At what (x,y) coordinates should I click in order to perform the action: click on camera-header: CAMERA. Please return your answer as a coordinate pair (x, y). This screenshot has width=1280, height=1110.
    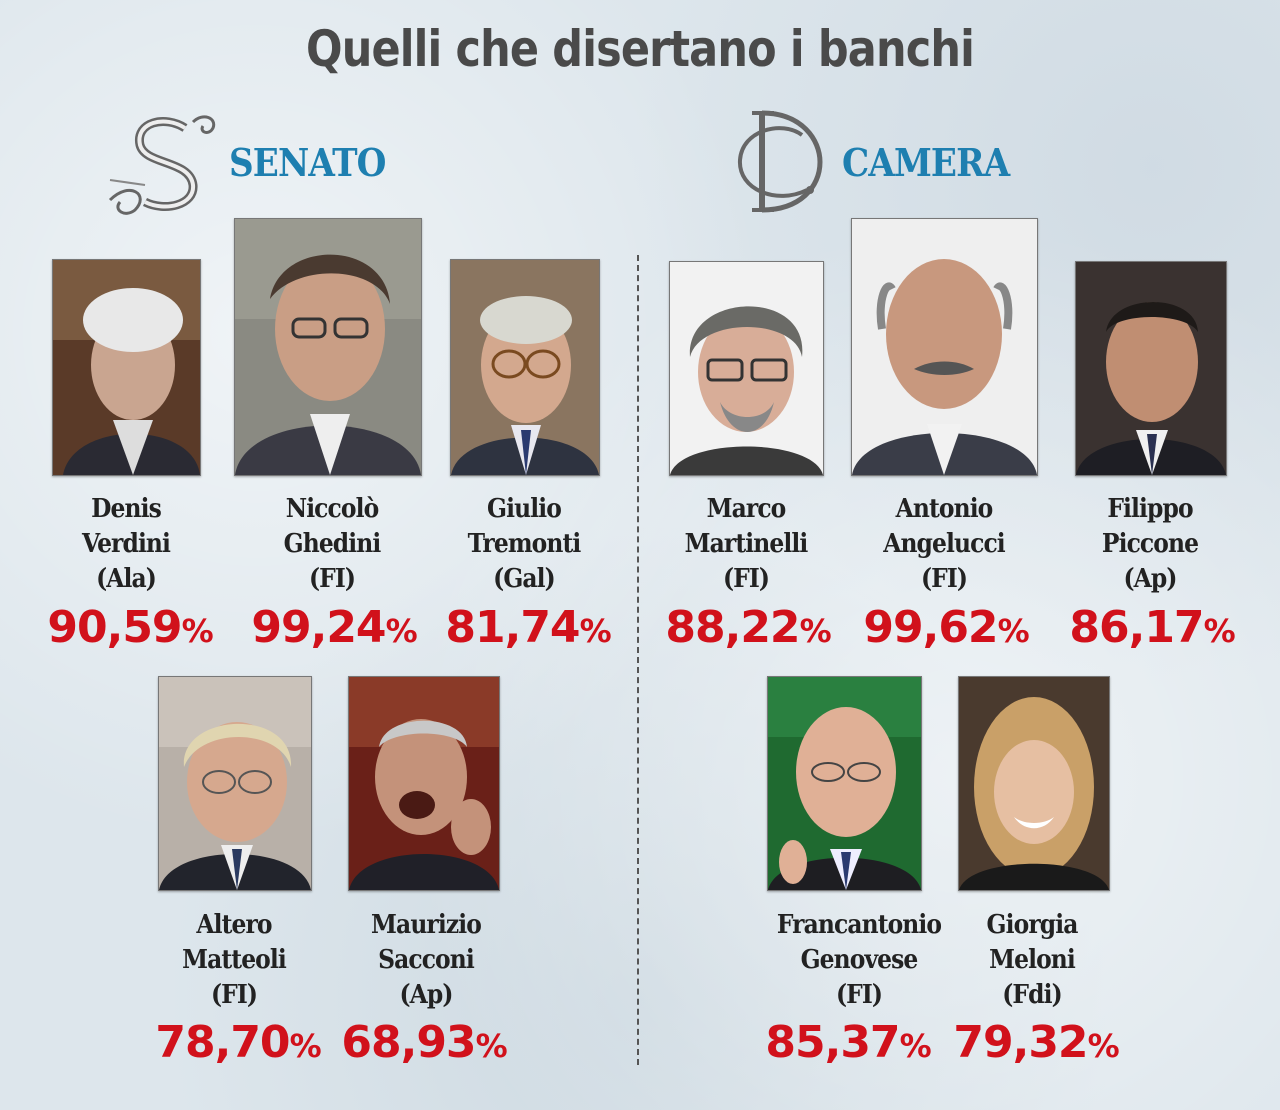
    Looking at the image, I should click on (892, 165).